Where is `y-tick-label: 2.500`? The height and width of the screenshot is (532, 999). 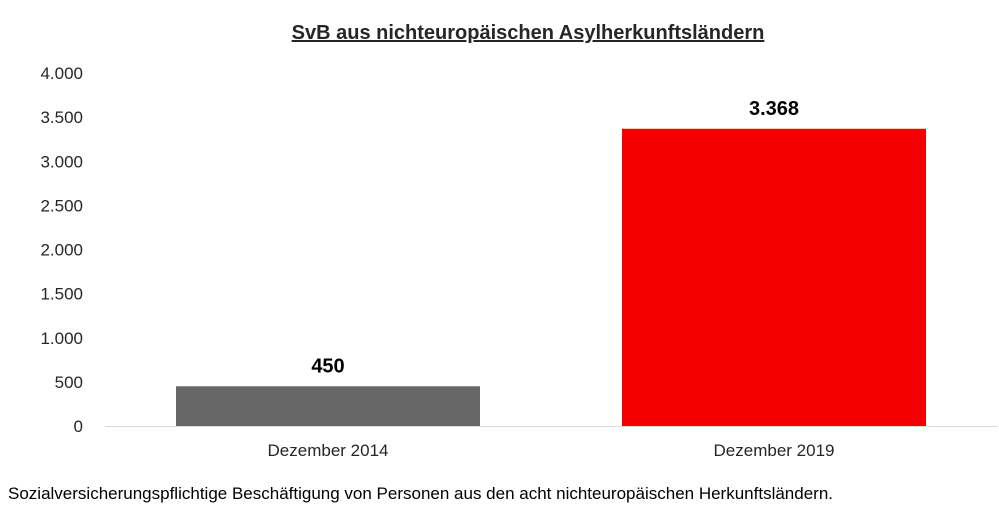
y-tick-label: 2.500 is located at coordinates (61, 205).